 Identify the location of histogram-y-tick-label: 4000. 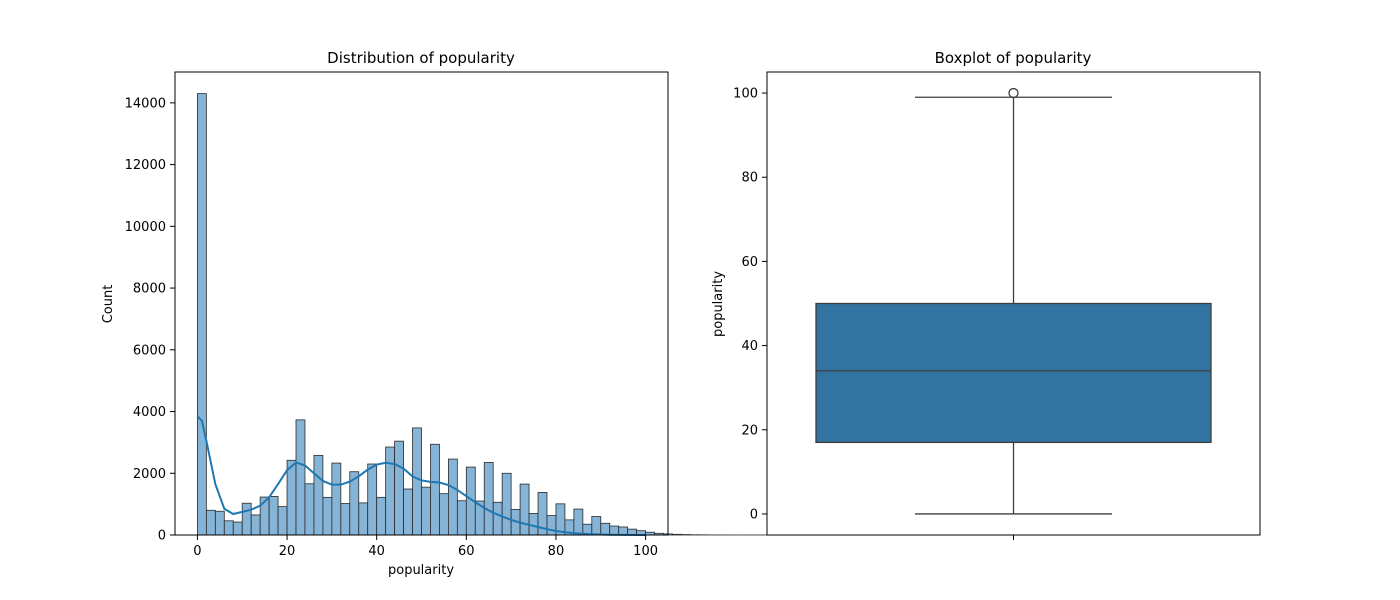
(149, 412).